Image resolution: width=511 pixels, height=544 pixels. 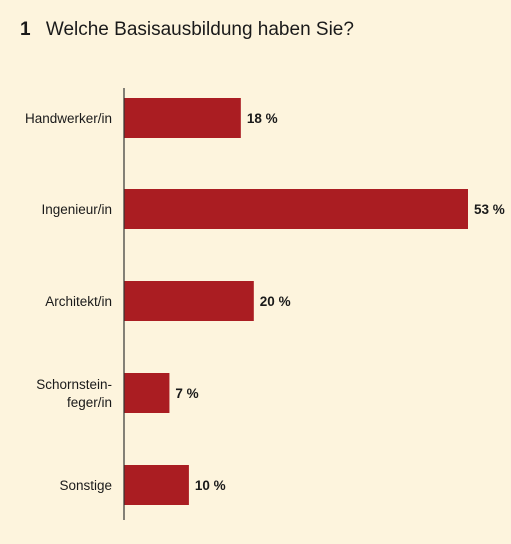 What do you see at coordinates (262, 118) in the screenshot?
I see `value-label: 18 %` at bounding box center [262, 118].